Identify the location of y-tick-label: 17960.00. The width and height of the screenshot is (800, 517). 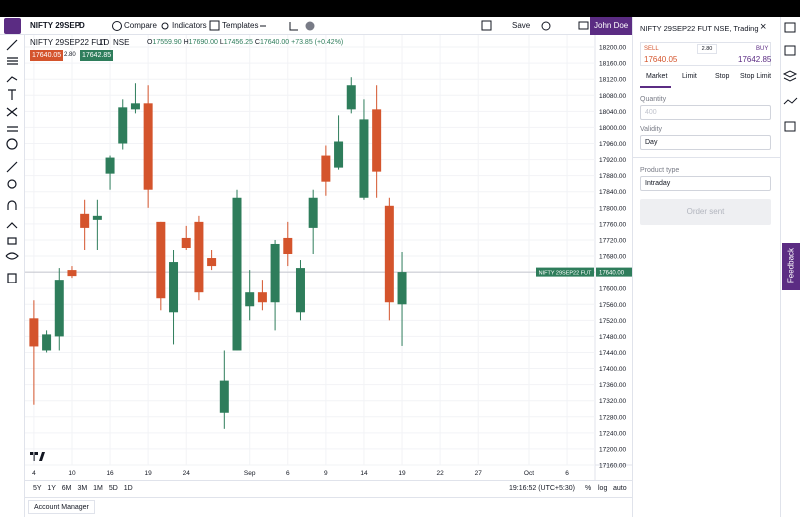
(612, 144).